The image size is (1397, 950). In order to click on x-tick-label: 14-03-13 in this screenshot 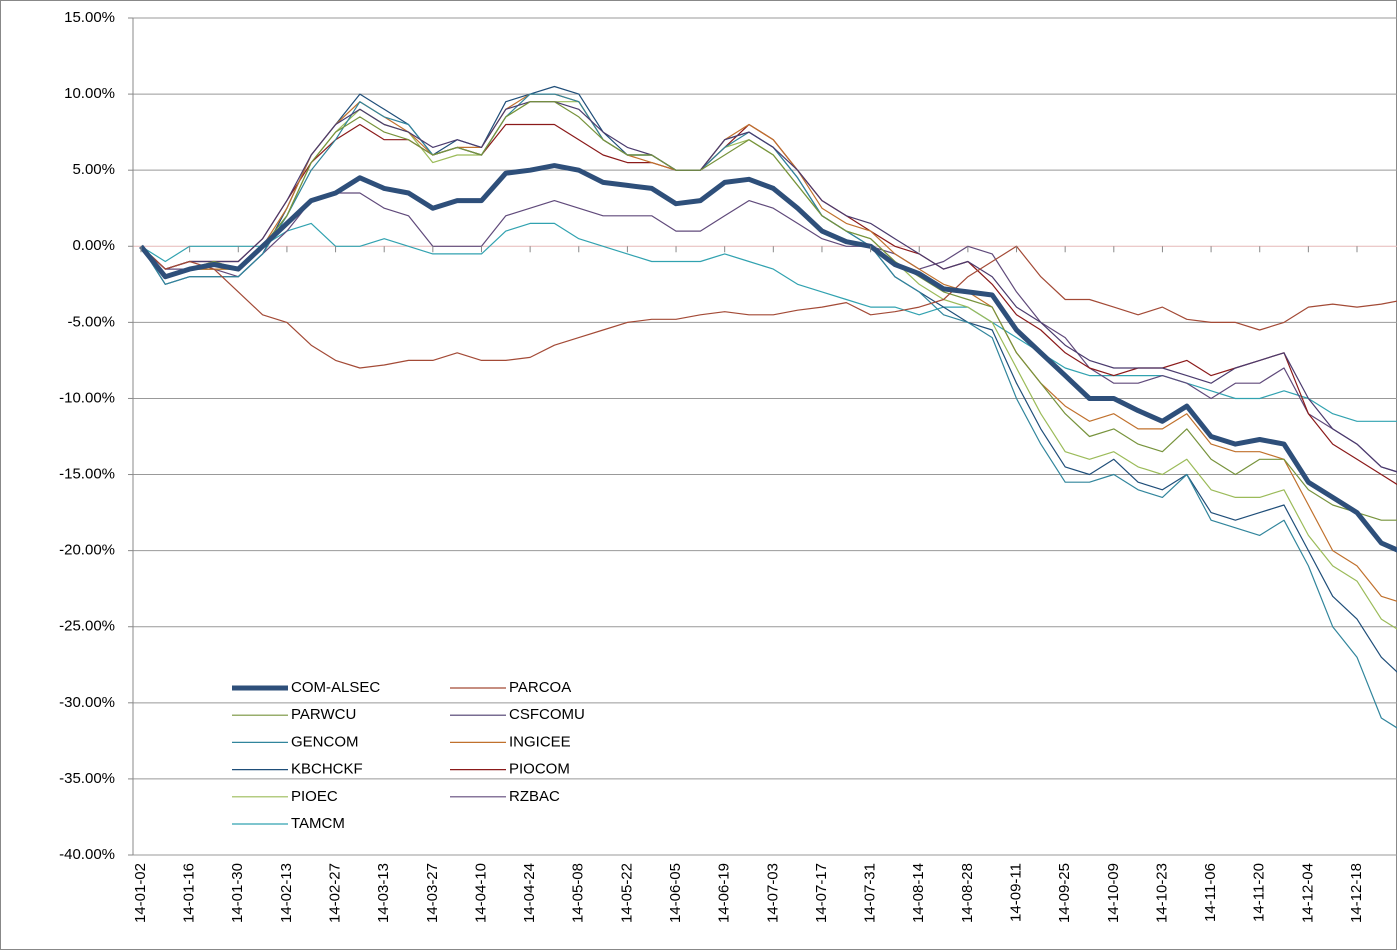, I will do `click(383, 893)`.